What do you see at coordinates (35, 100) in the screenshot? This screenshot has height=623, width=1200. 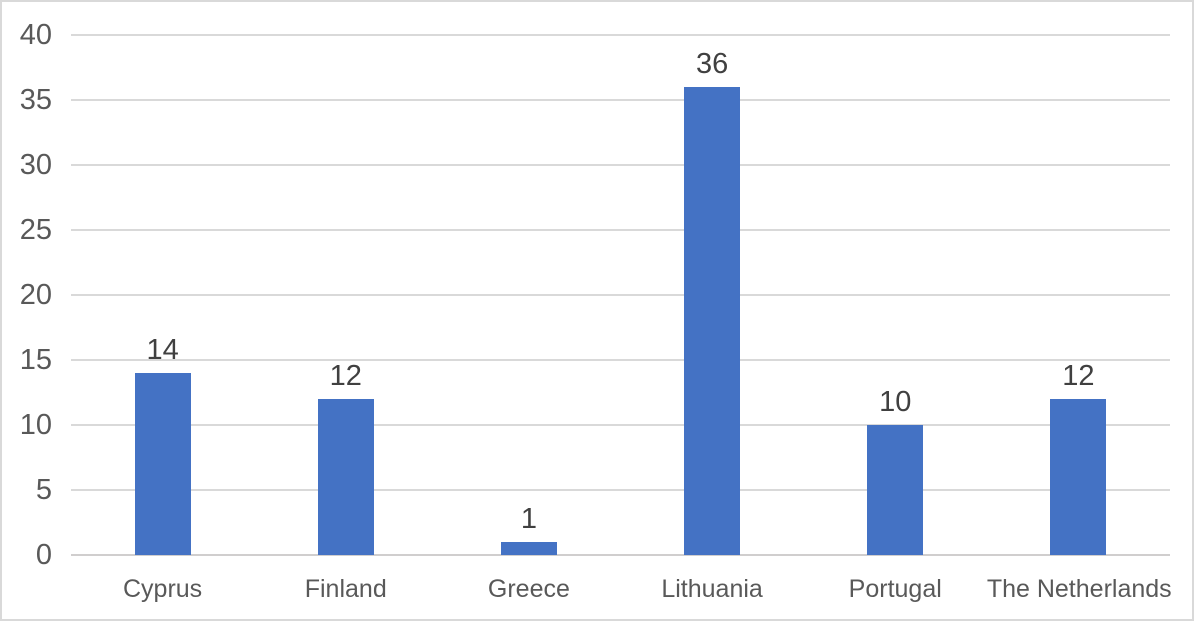 I see `y-axis-tick-label: 35` at bounding box center [35, 100].